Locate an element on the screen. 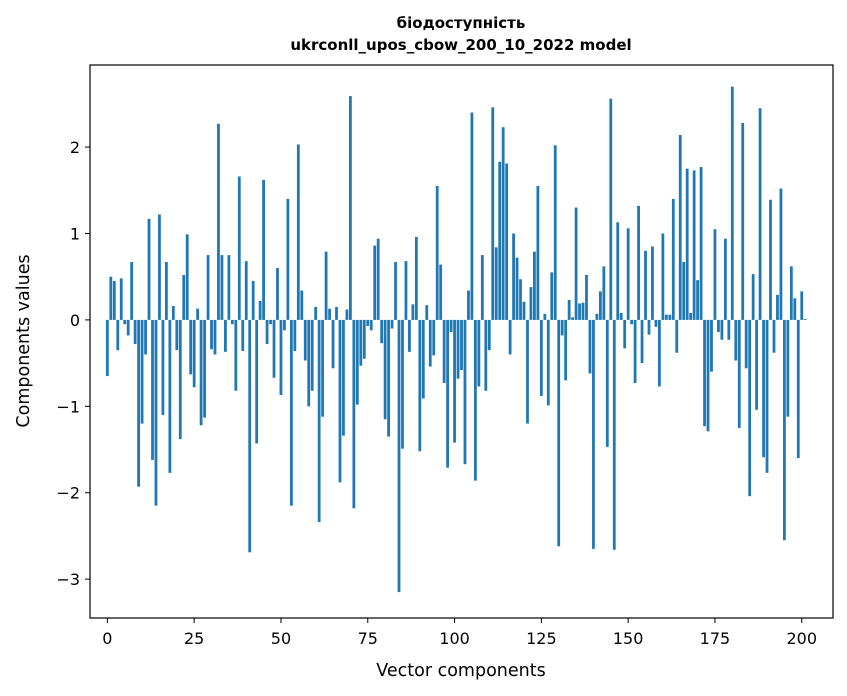 This screenshot has height=696, width=847. y-tick-label: −3 is located at coordinates (68, 579).